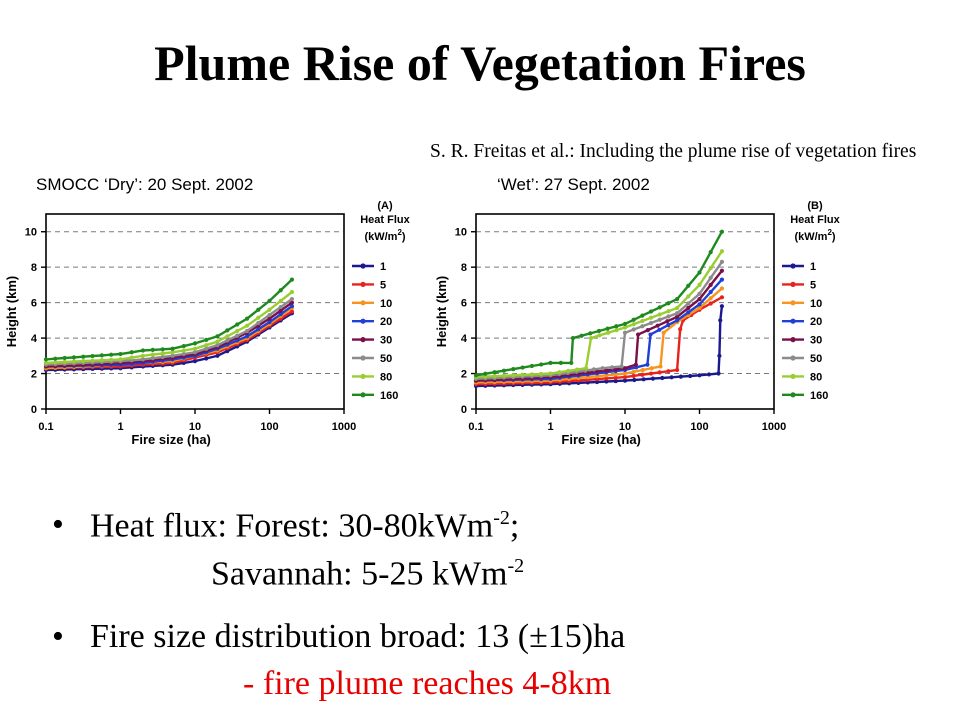  Describe the element at coordinates (304, 525) in the screenshot. I see `heat-flux-bullet: Heat flux: Forest: 30-80kWm-2;` at that location.